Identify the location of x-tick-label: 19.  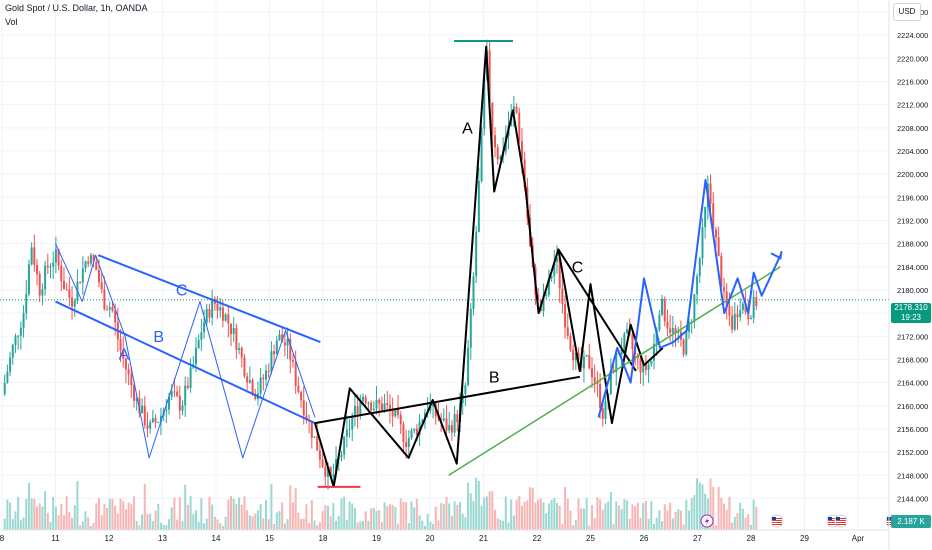
(376, 538).